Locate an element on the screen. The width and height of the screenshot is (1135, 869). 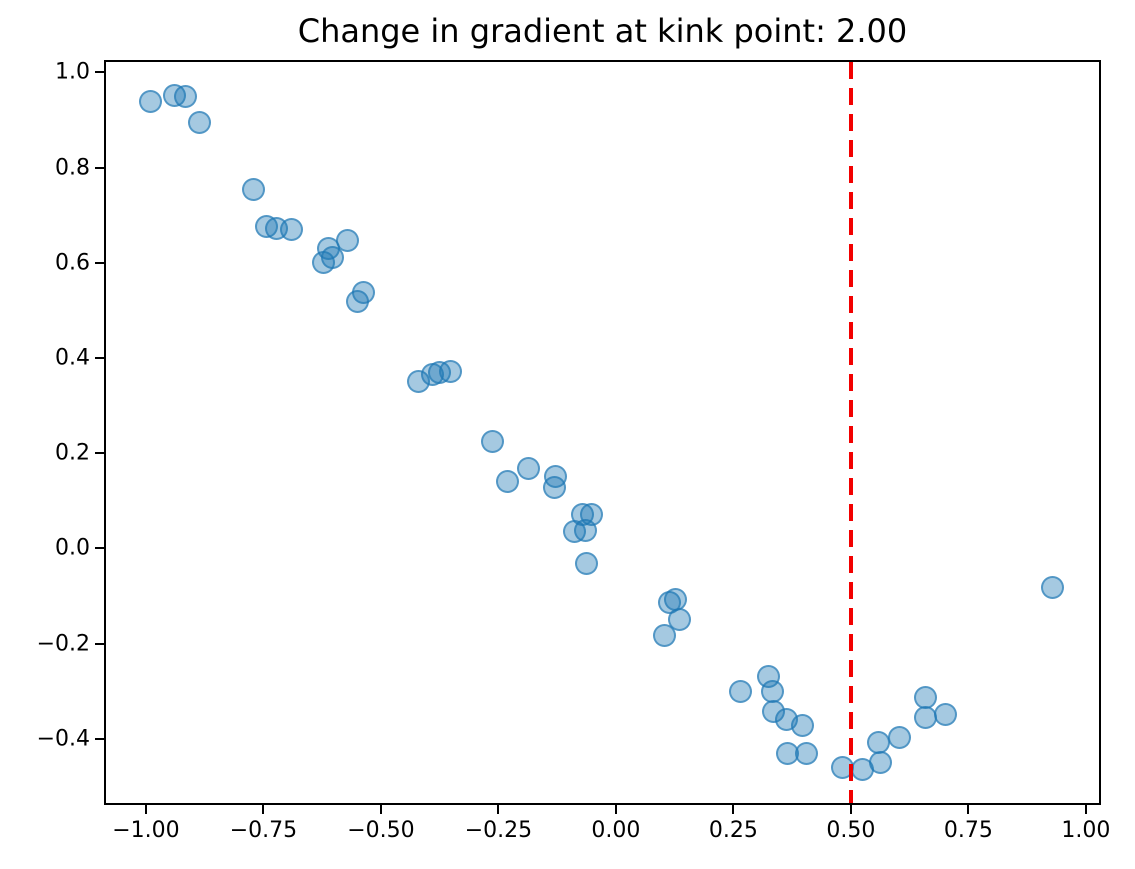
y-axis-tick-label: 0.6 is located at coordinates (72, 263).